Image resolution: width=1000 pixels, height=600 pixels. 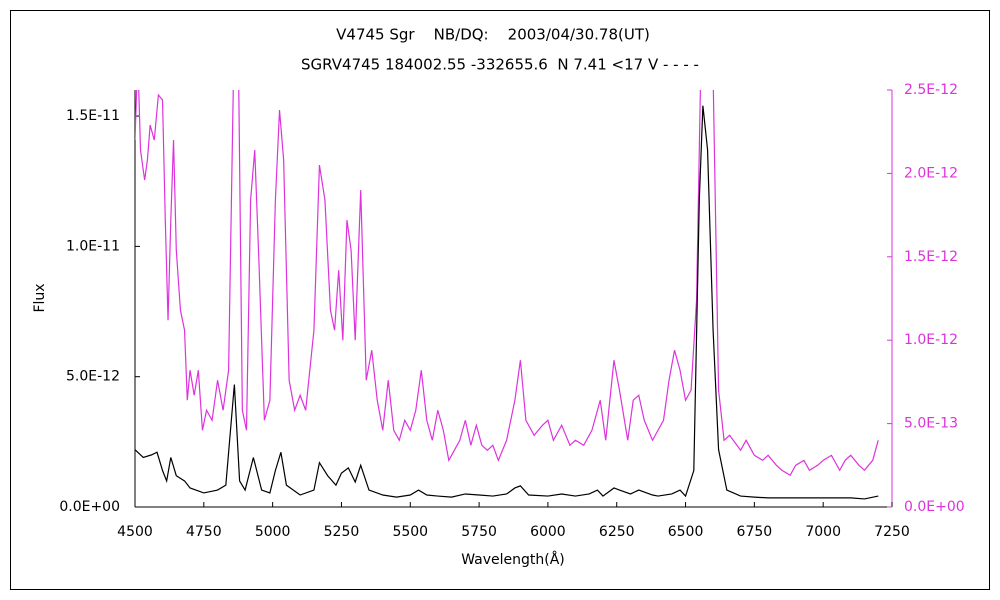 What do you see at coordinates (93, 377) in the screenshot?
I see `y-tick-label: 5.0E-12` at bounding box center [93, 377].